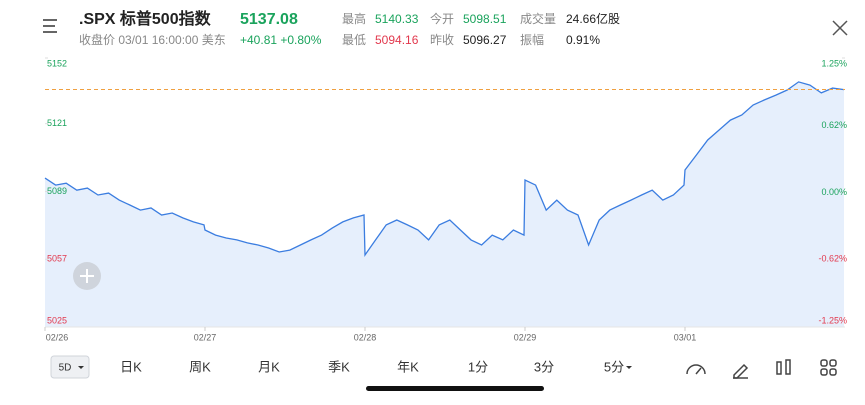 The height and width of the screenshot is (405, 865). Describe the element at coordinates (408, 366) in the screenshot. I see `tab: 年K` at that location.